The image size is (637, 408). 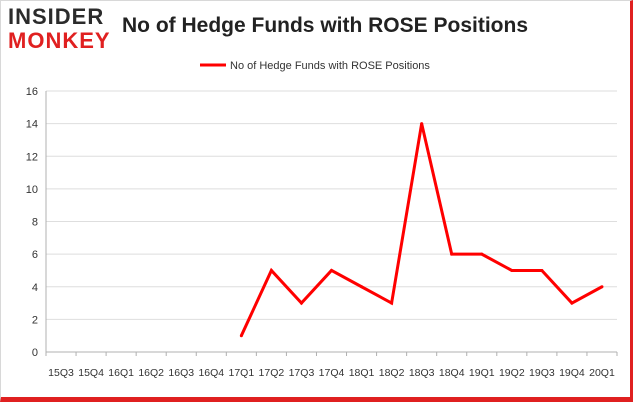 I want to click on x-tick-label: 16Q1, so click(x=121, y=373).